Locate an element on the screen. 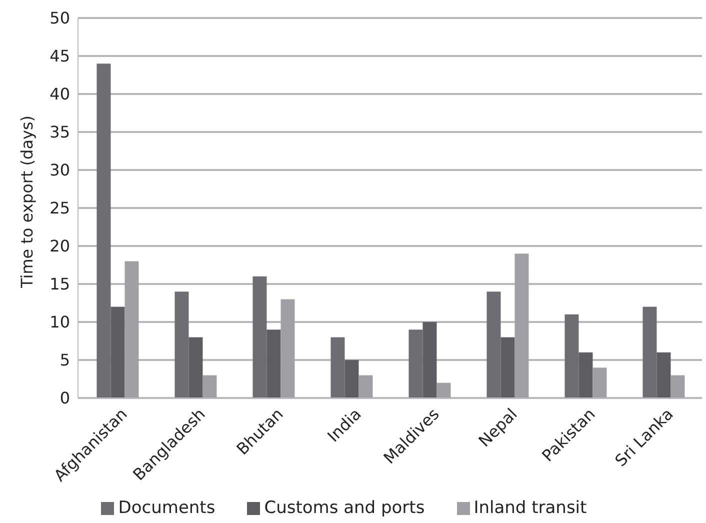 This screenshot has width=706, height=523. y-tick-label: 20 is located at coordinates (60, 246).